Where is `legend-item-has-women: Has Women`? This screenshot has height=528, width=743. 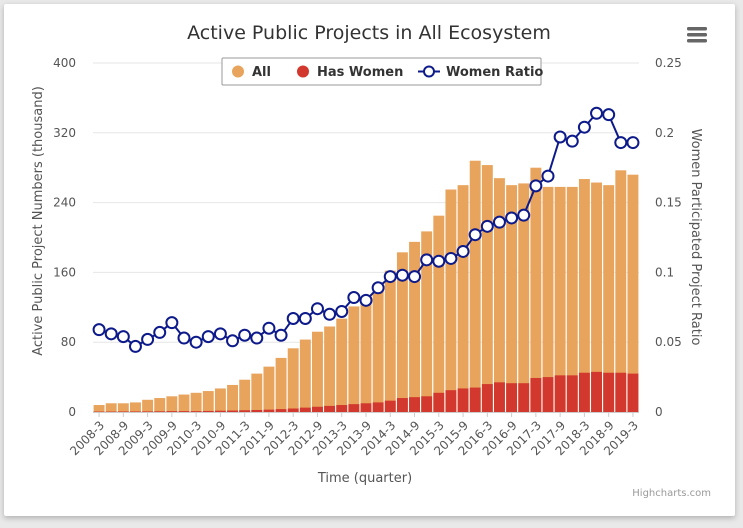 legend-item-has-women: Has Women is located at coordinates (350, 72).